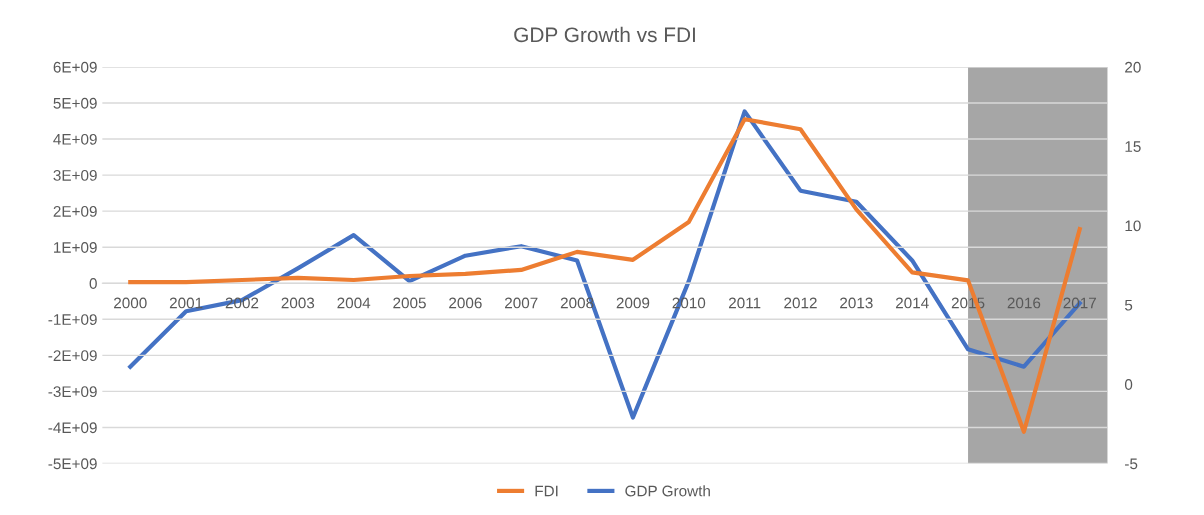 The image size is (1204, 515). I want to click on x-tick-label: 2006, so click(465, 303).